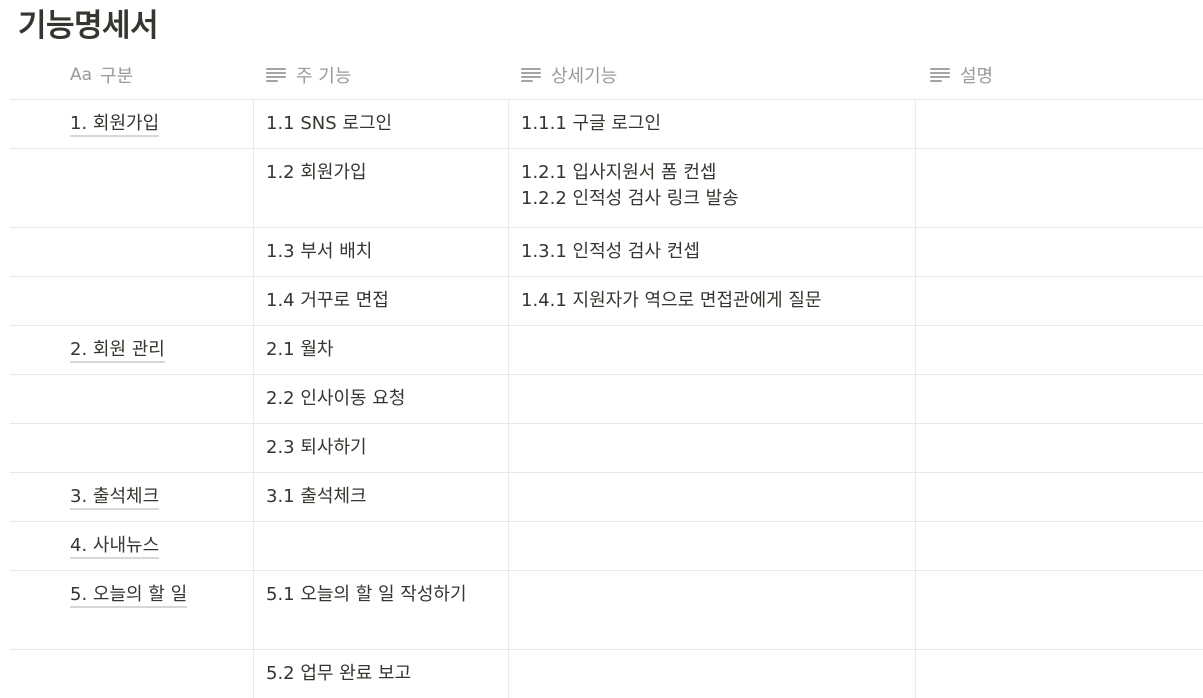  I want to click on column-header-label: 주 기능, so click(324, 76).